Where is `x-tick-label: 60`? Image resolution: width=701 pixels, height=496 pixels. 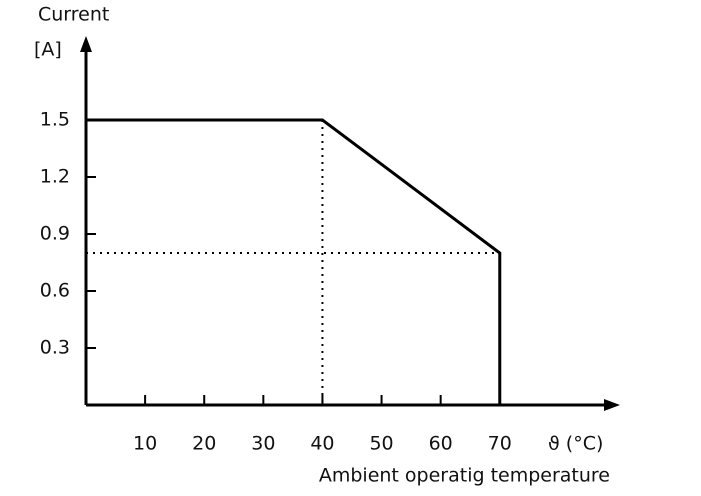 x-tick-label: 60 is located at coordinates (441, 444).